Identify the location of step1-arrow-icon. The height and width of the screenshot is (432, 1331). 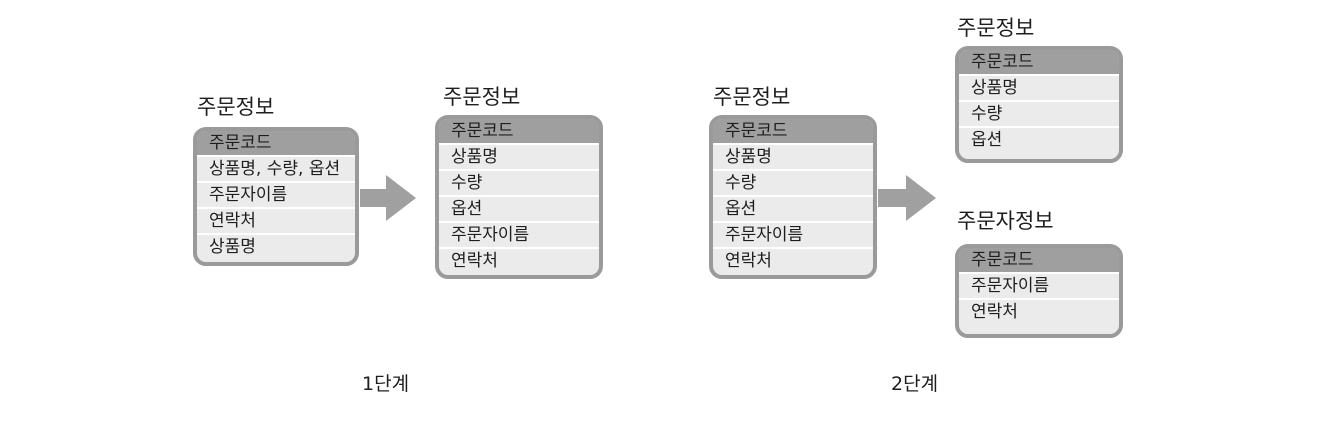
(388, 198).